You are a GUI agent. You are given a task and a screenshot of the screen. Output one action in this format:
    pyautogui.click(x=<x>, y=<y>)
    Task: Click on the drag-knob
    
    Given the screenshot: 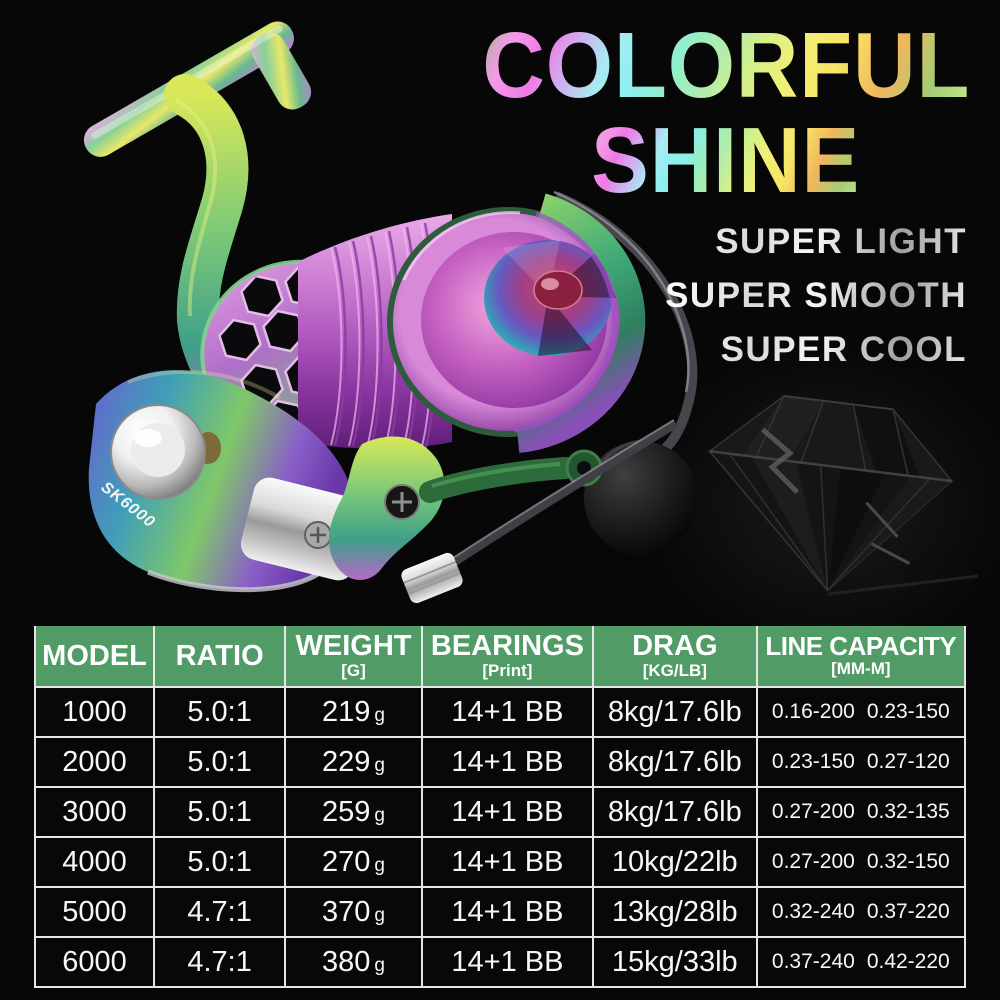 What is the action you would take?
    pyautogui.click(x=550, y=298)
    